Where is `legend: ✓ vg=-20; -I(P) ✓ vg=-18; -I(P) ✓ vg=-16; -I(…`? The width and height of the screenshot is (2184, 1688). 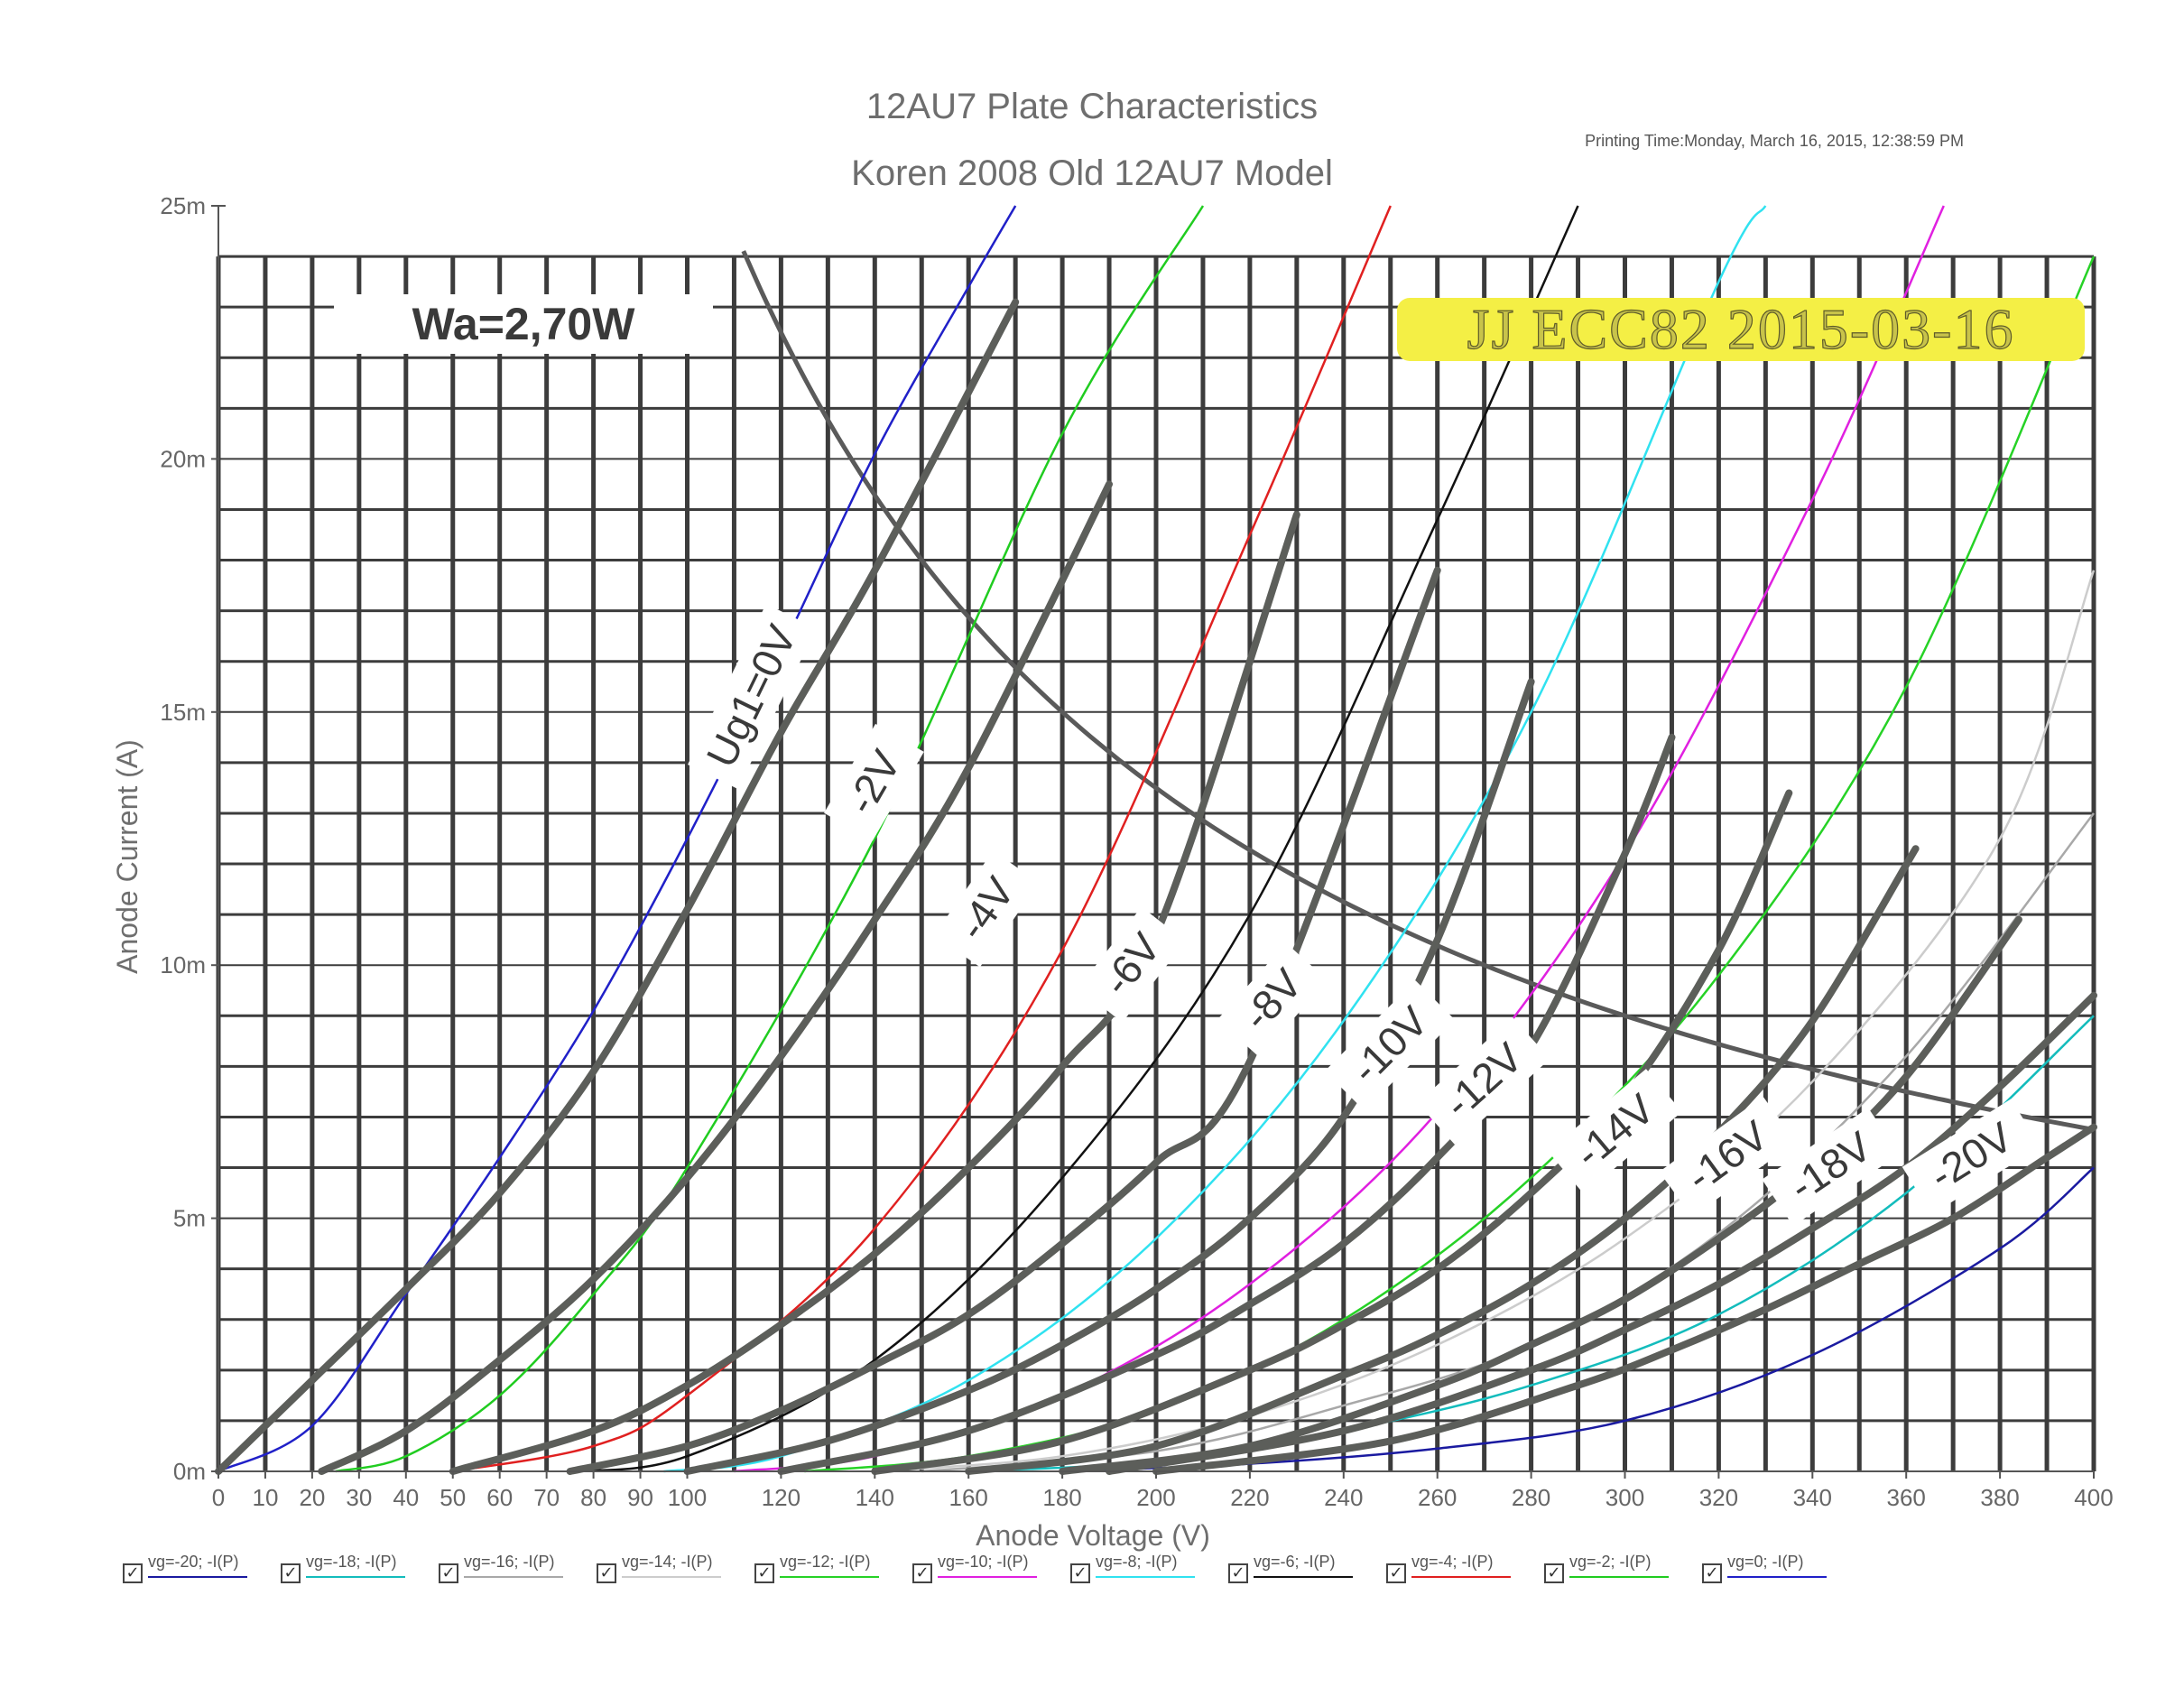
legend: ✓ vg=-20; -I(P) ✓ vg=-18; -I(P) ✓ vg=-16; -I(… is located at coordinates (1115, 1571).